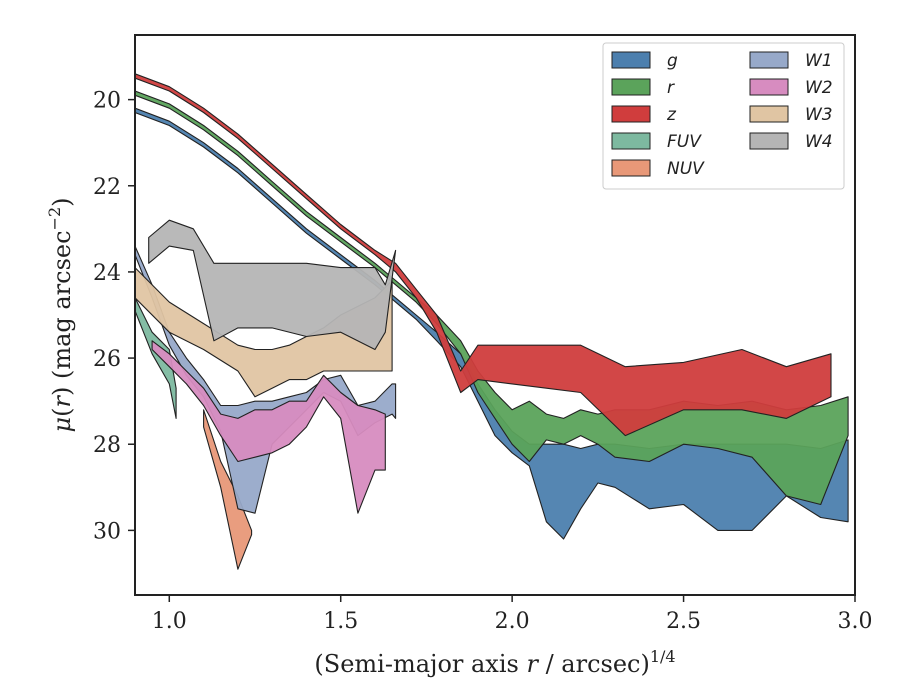 The height and width of the screenshot is (700, 900). Describe the element at coordinates (631, 168) in the screenshot. I see `legend-swatch-nuv` at that location.